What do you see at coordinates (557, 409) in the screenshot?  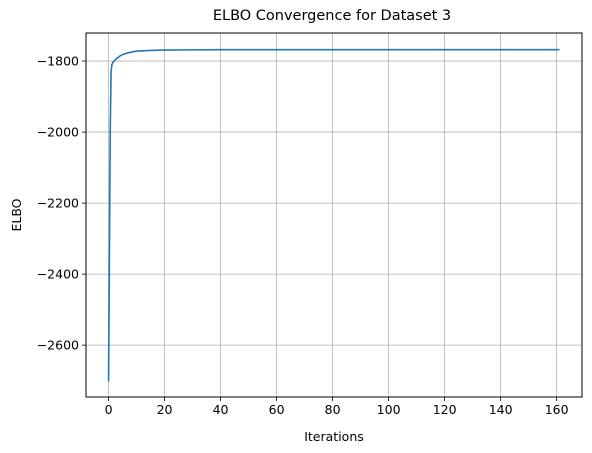 I see `x-tick-label: 160` at bounding box center [557, 409].